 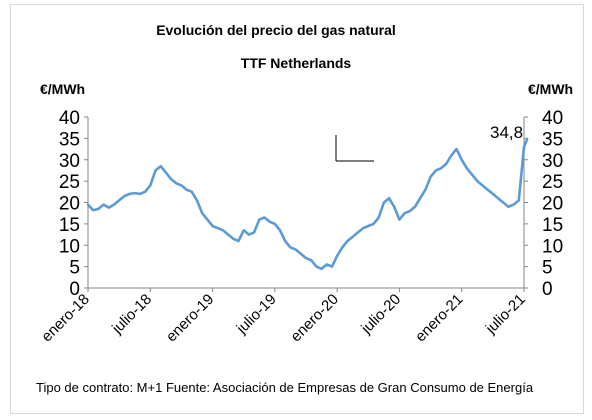 What do you see at coordinates (256, 314) in the screenshot?
I see `x-tick-label: julio-19` at bounding box center [256, 314].